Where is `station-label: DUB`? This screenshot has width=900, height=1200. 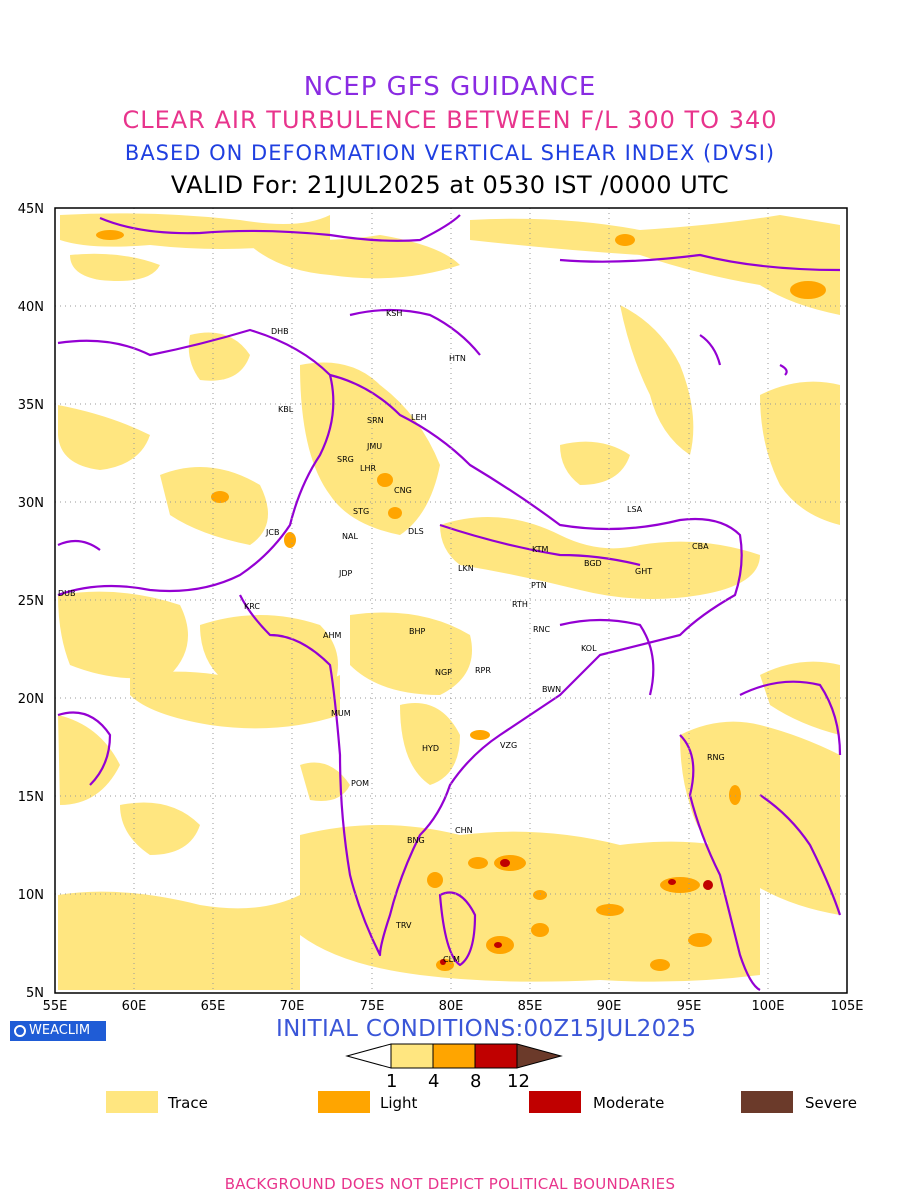 station-label: DUB is located at coordinates (67, 593).